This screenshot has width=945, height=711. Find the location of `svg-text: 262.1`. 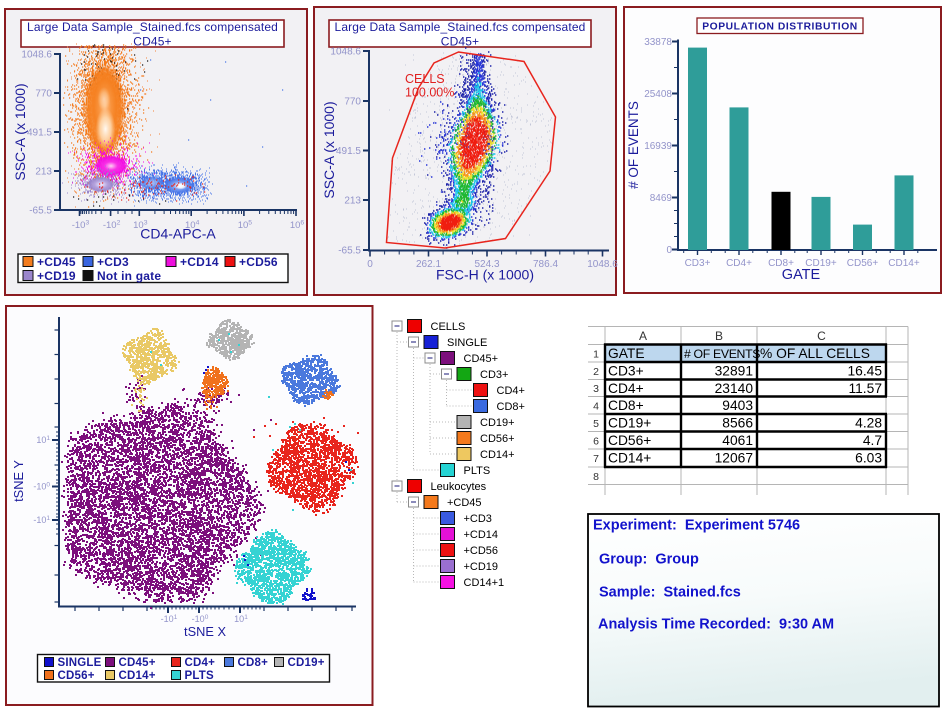

svg-text: 262.1 is located at coordinates (428, 264).